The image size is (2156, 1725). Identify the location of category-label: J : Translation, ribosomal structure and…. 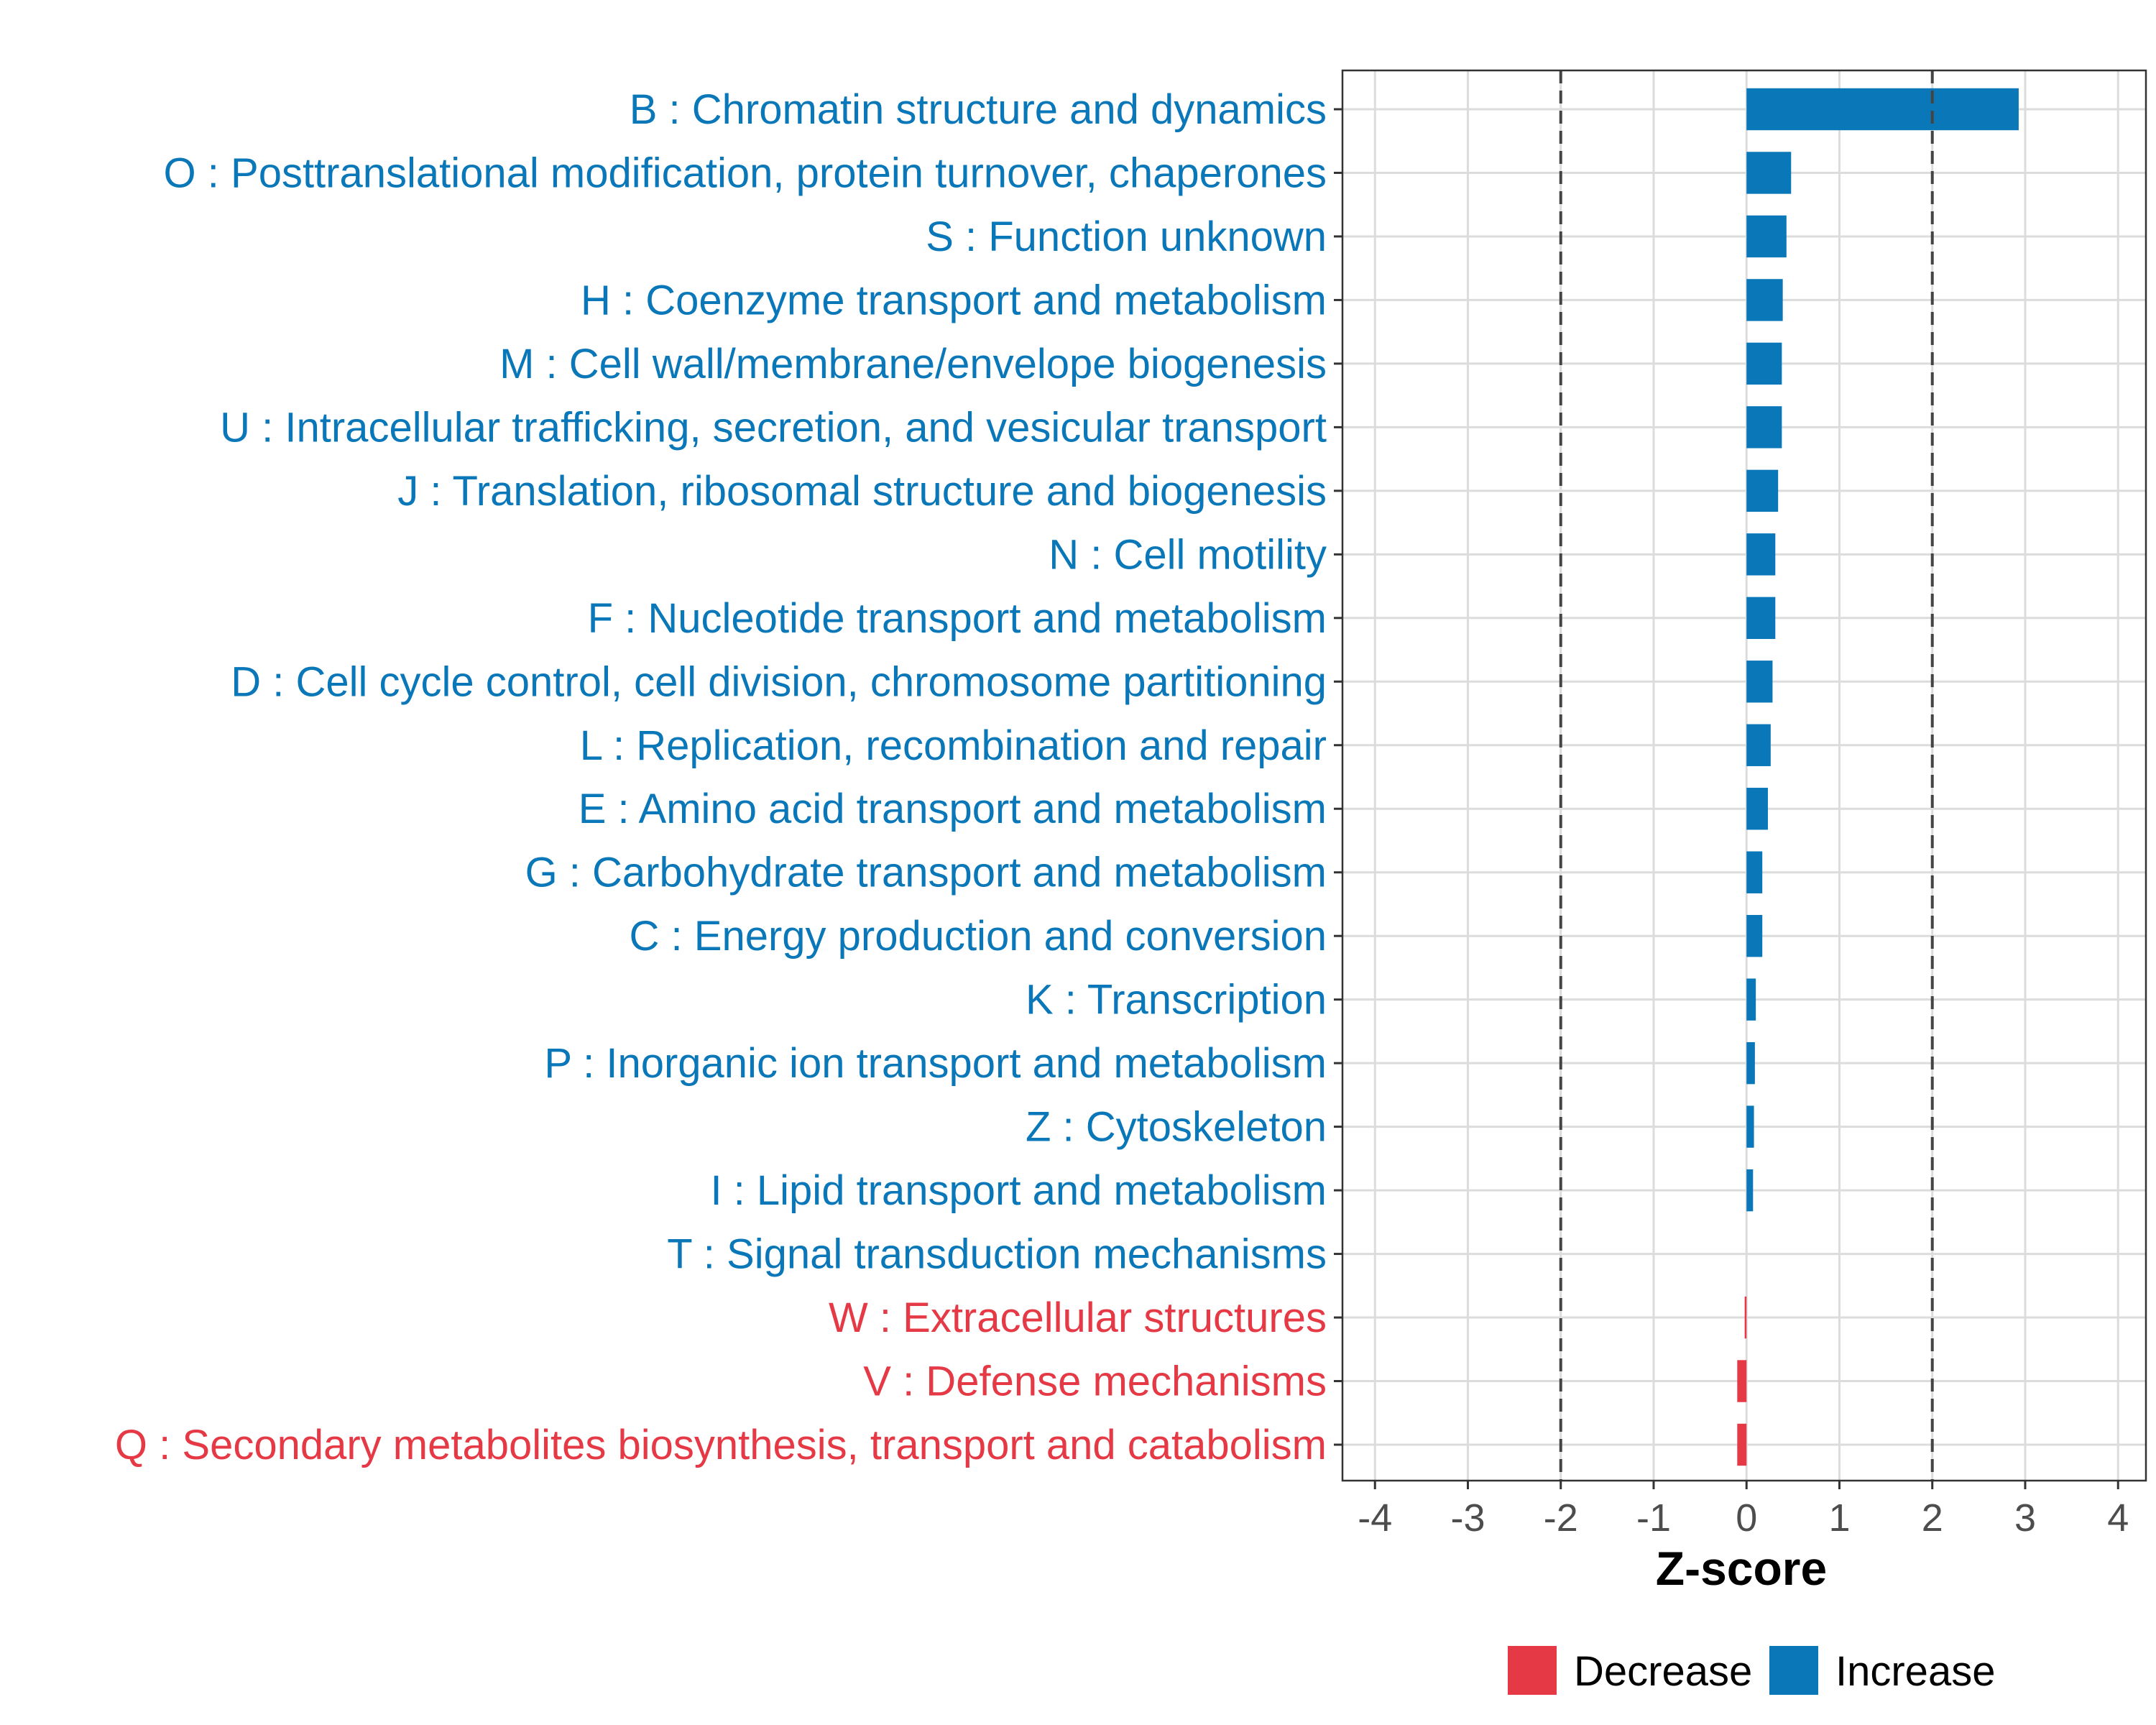
(862, 491).